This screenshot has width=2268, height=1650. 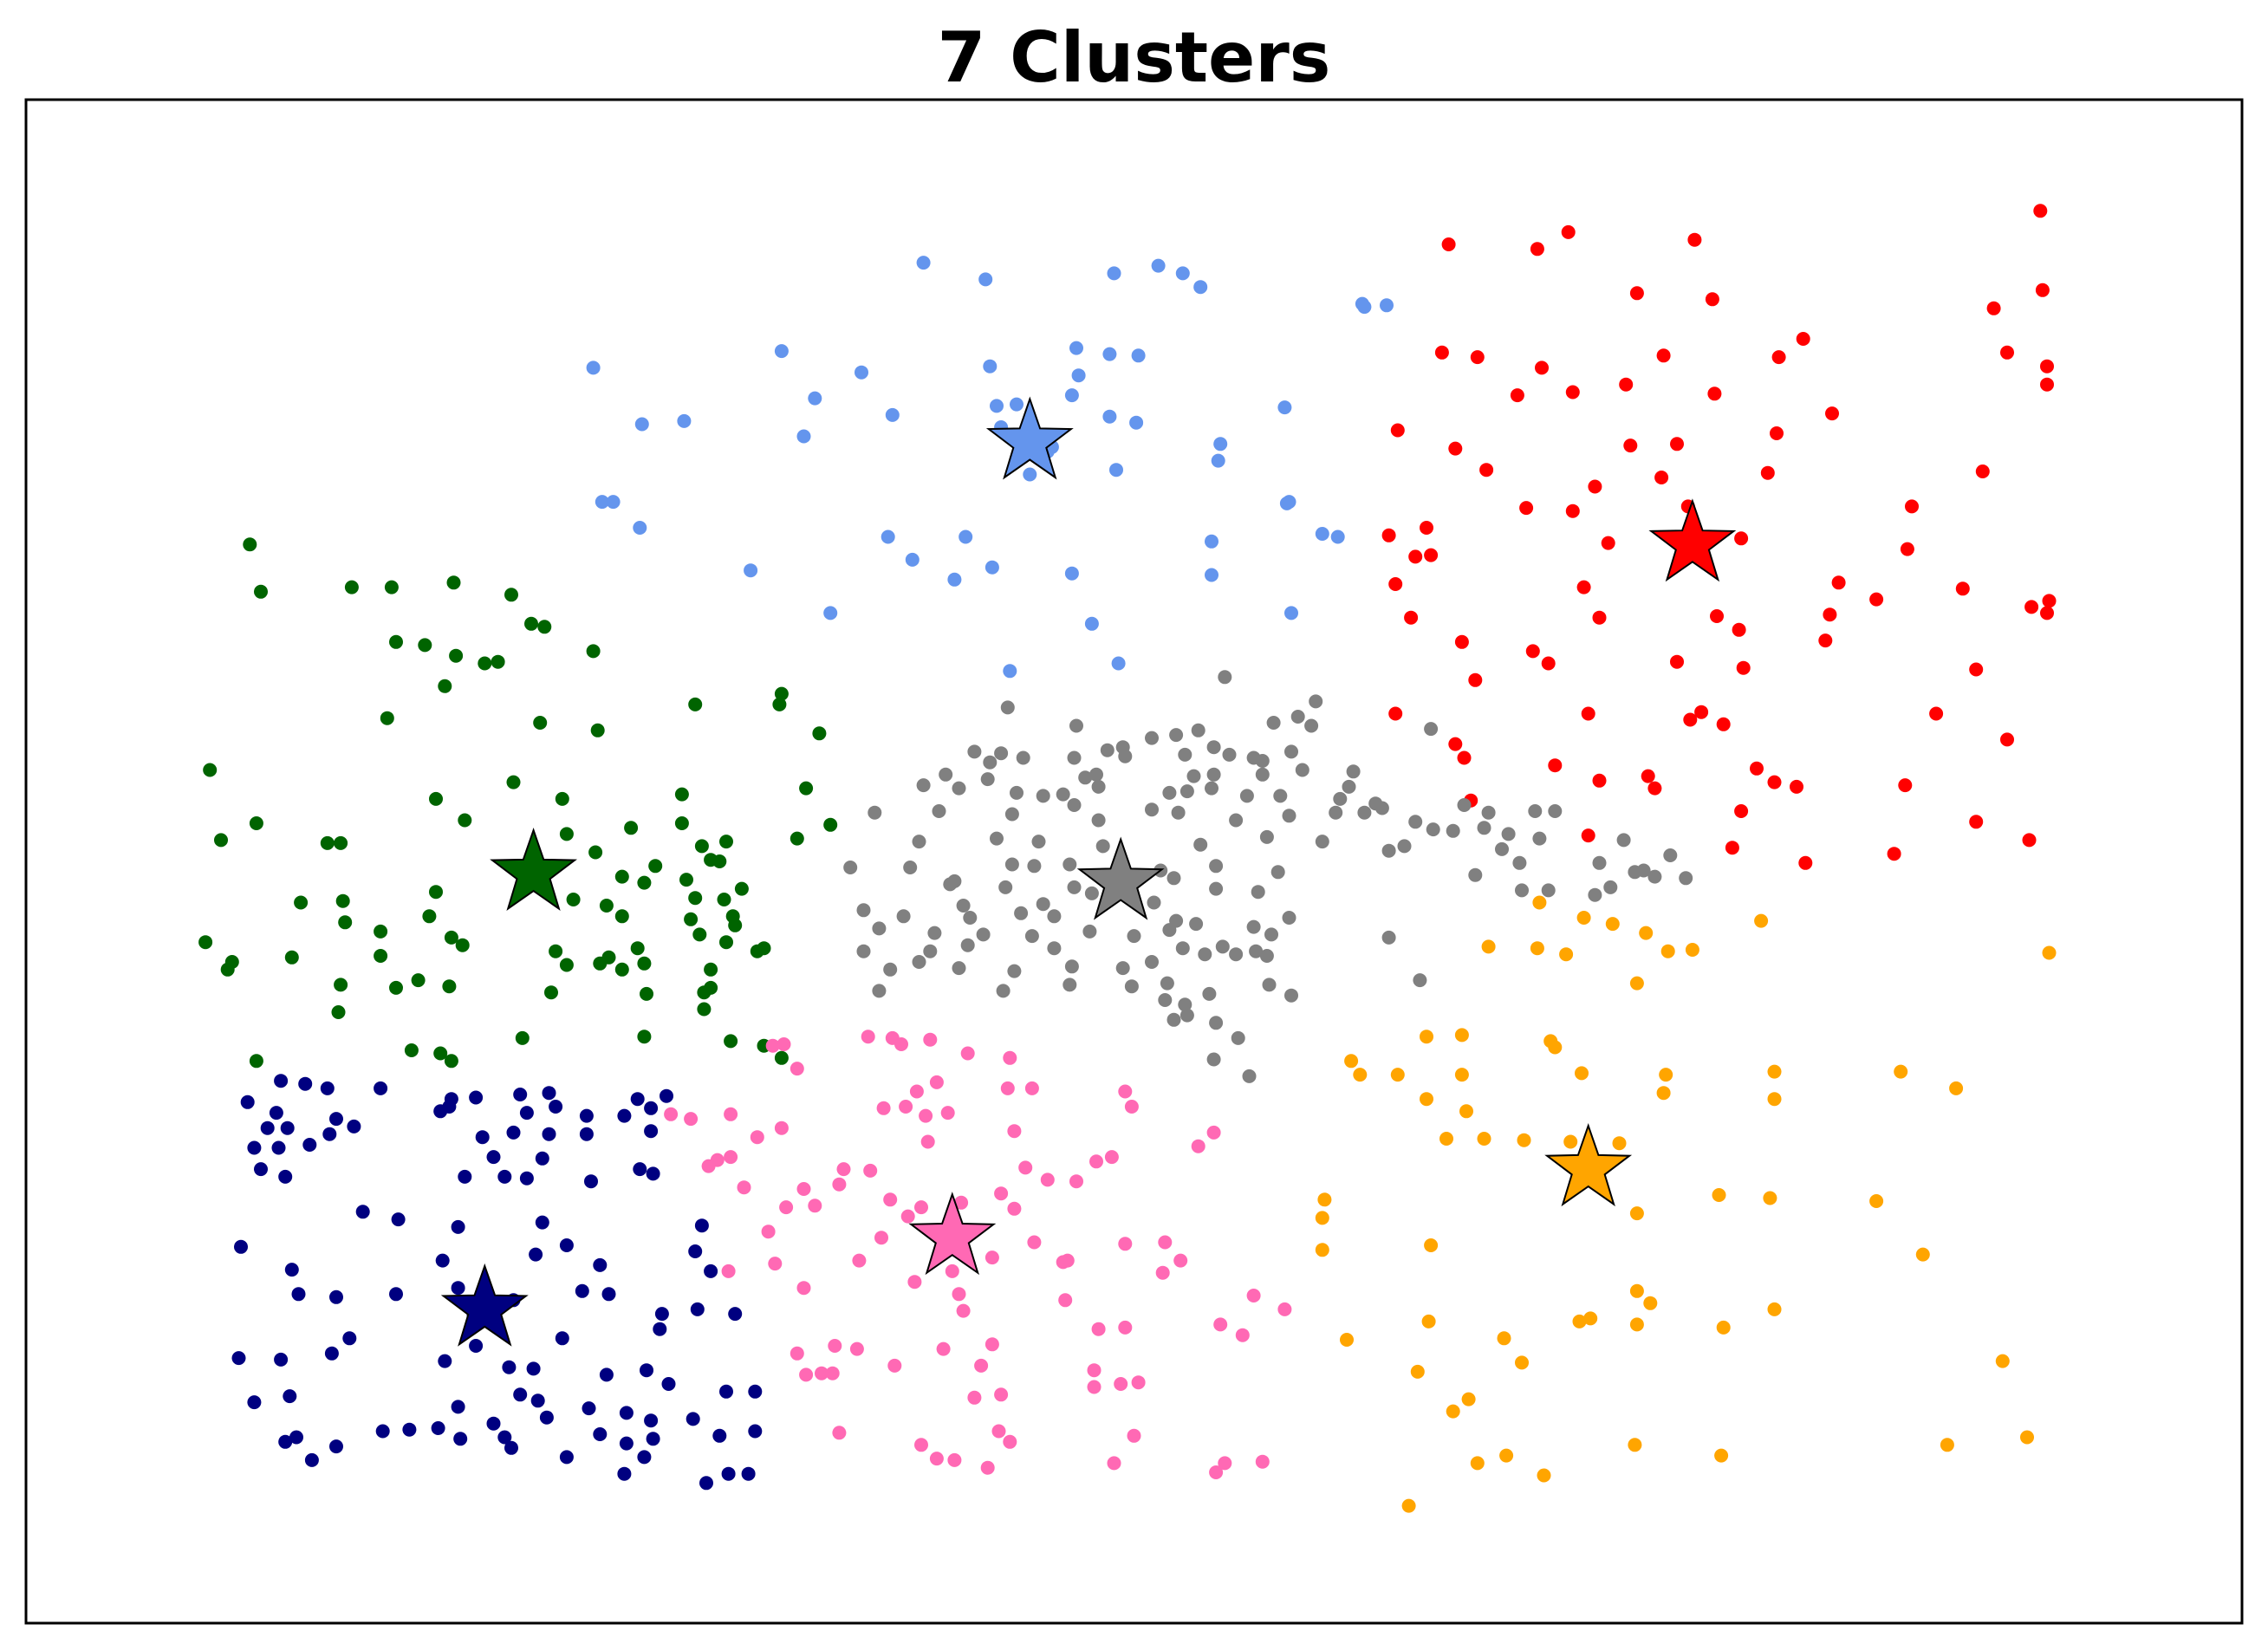 I want to click on cluster-pink-points, so click(x=978, y=1255).